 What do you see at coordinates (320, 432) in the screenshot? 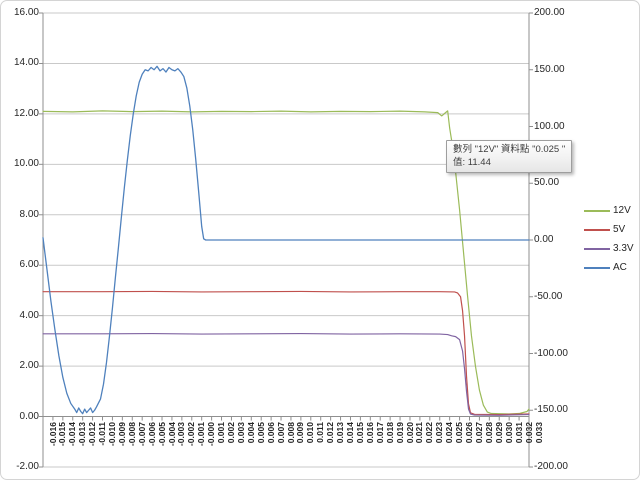
I see `x-axis-label: 0.011` at bounding box center [320, 432].